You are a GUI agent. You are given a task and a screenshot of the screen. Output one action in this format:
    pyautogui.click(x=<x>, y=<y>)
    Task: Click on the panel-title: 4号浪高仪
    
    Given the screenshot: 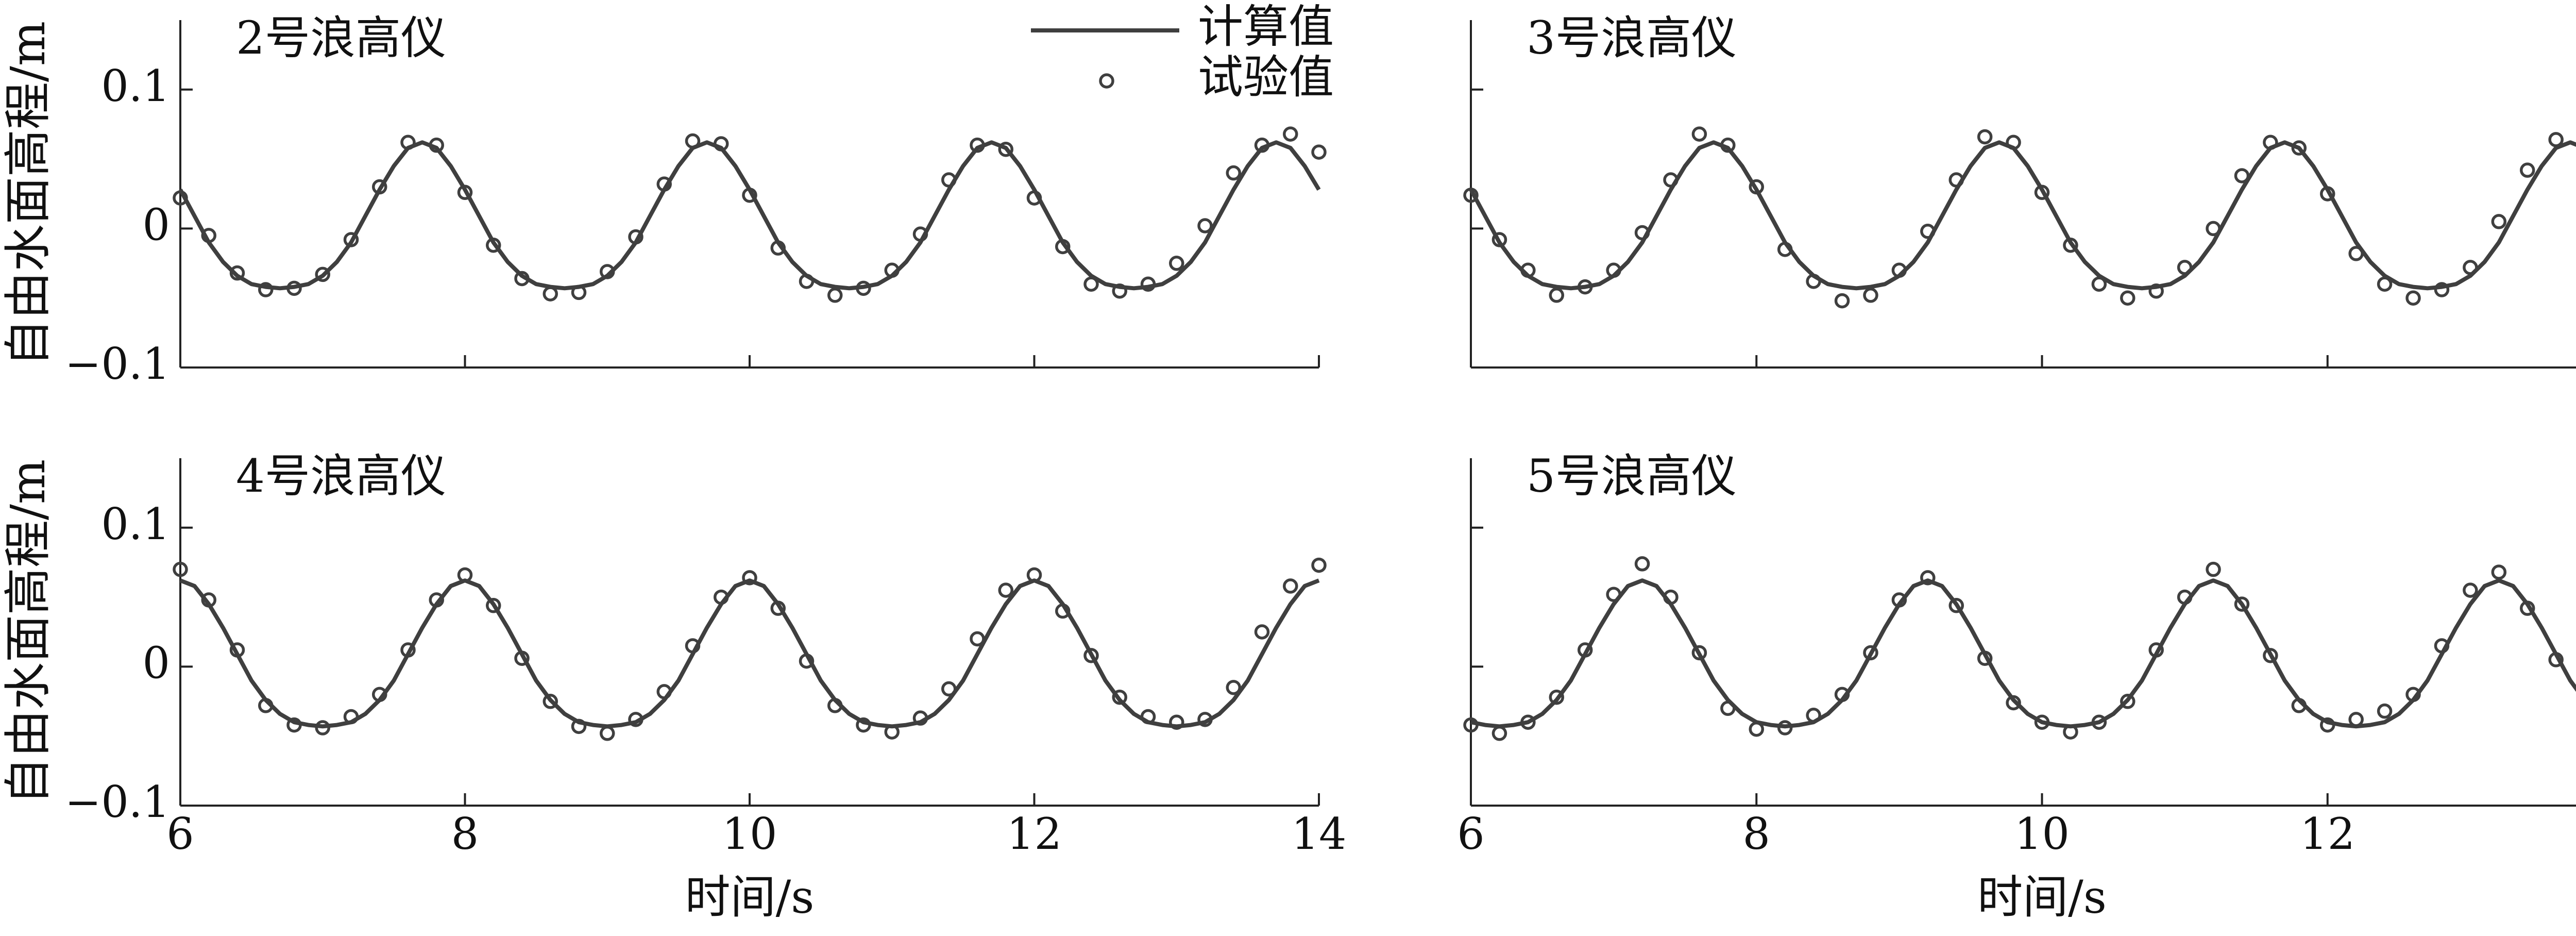 What is the action you would take?
    pyautogui.click(x=341, y=476)
    